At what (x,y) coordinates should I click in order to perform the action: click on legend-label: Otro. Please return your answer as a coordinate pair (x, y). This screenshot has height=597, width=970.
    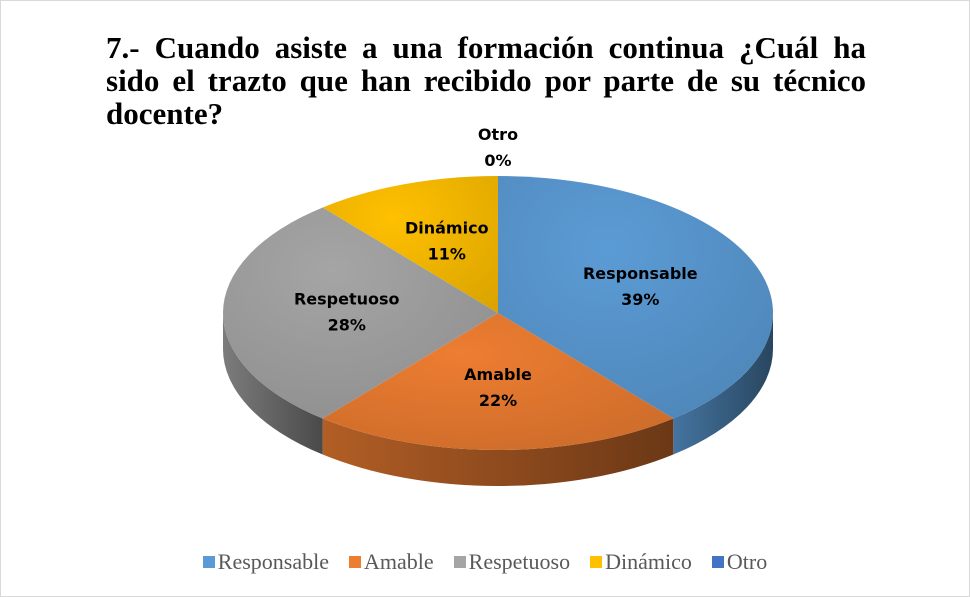
    Looking at the image, I should click on (747, 561).